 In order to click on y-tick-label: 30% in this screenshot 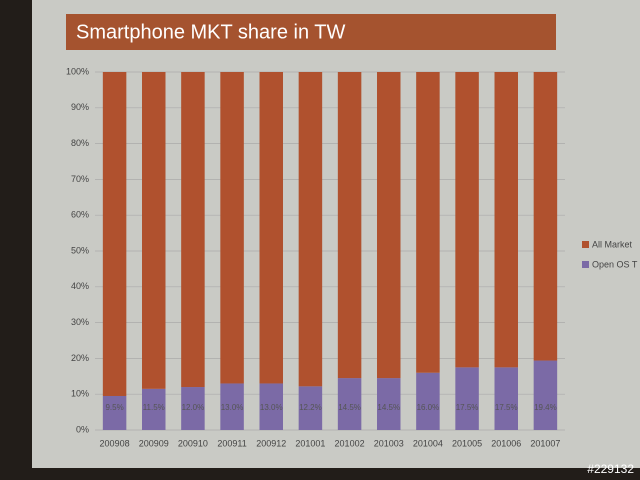, I will do `click(80, 322)`.